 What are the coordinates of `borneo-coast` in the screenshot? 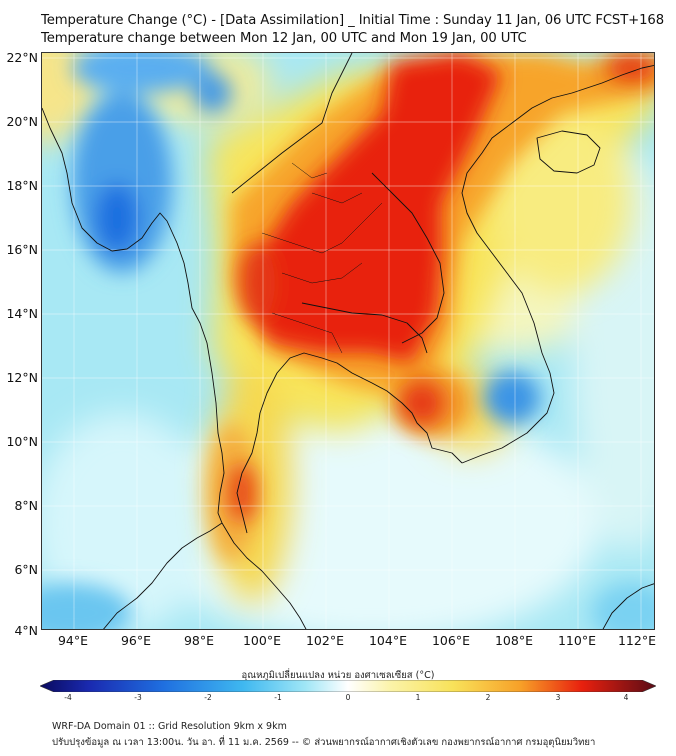 It's located at (628, 606).